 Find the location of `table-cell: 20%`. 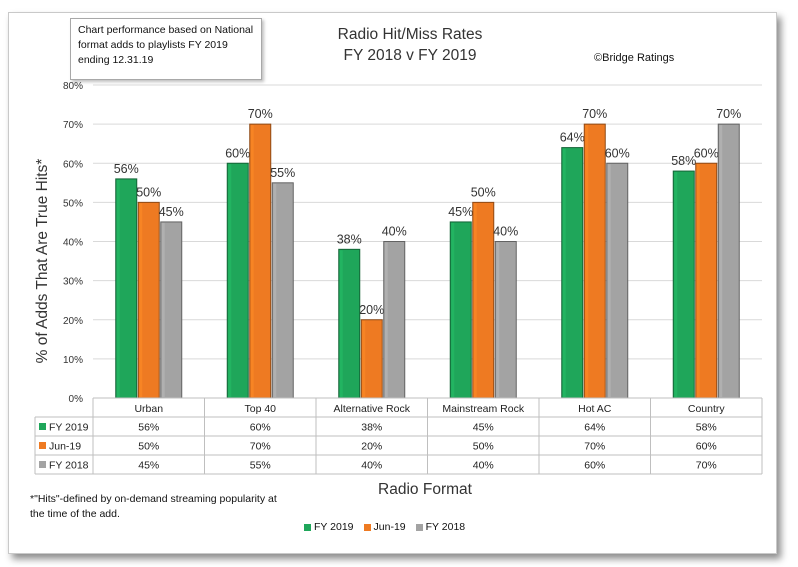

table-cell: 20% is located at coordinates (371, 447).